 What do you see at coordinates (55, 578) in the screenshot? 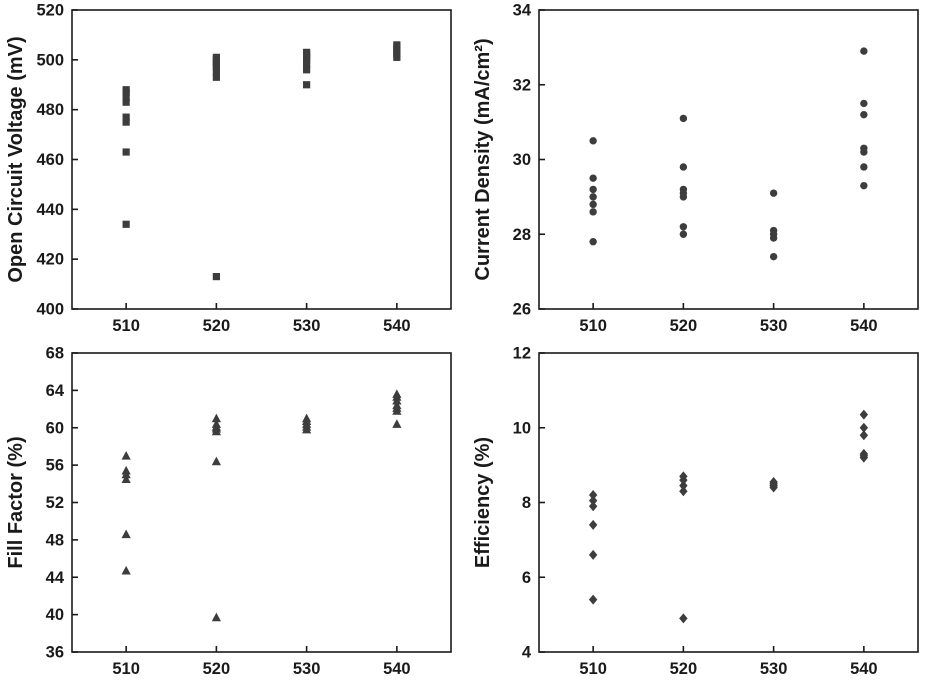
I see `y-tick-label: 44` at bounding box center [55, 578].